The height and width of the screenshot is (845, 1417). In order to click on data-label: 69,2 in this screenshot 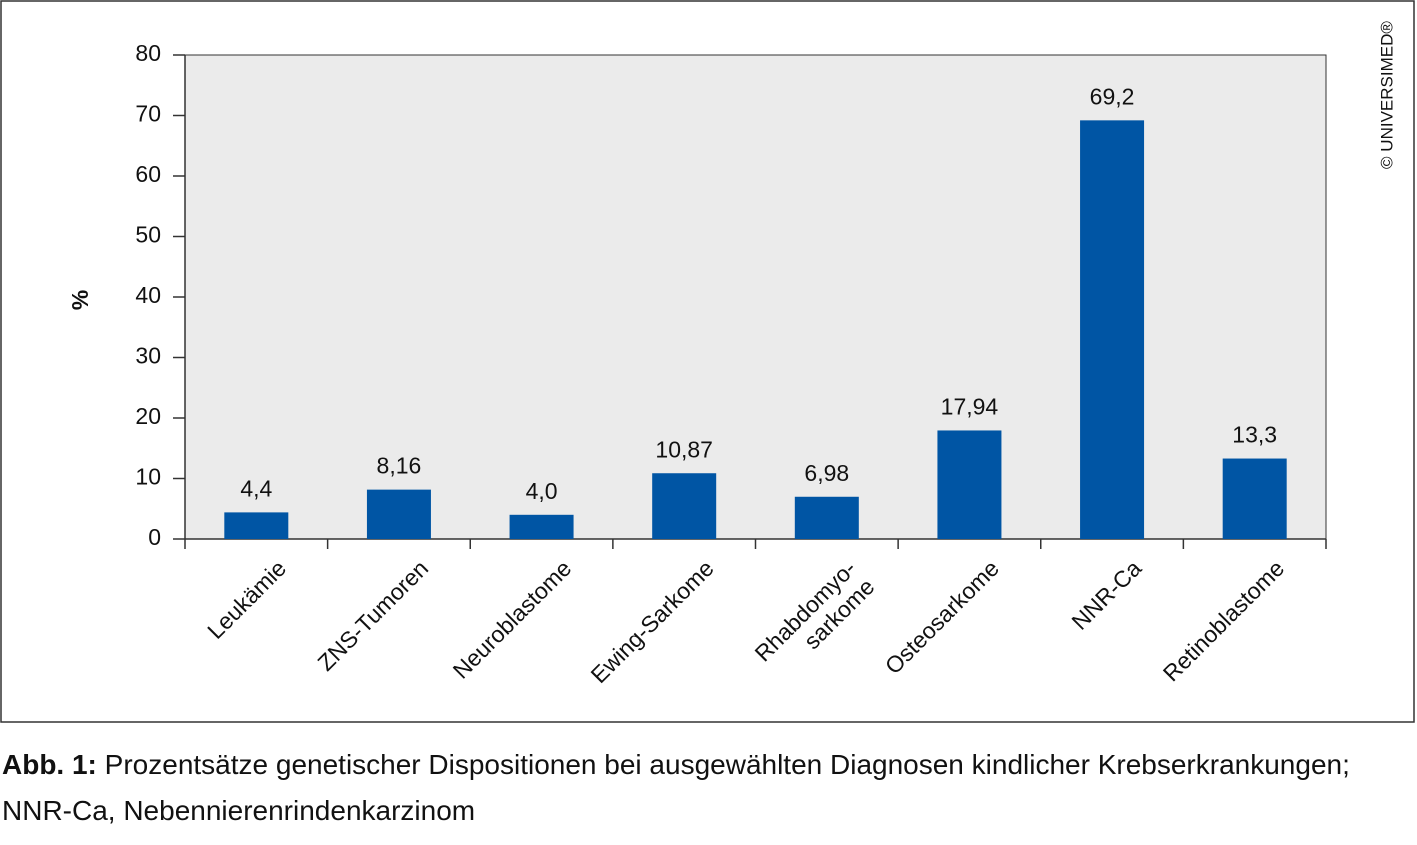, I will do `click(1112, 96)`.